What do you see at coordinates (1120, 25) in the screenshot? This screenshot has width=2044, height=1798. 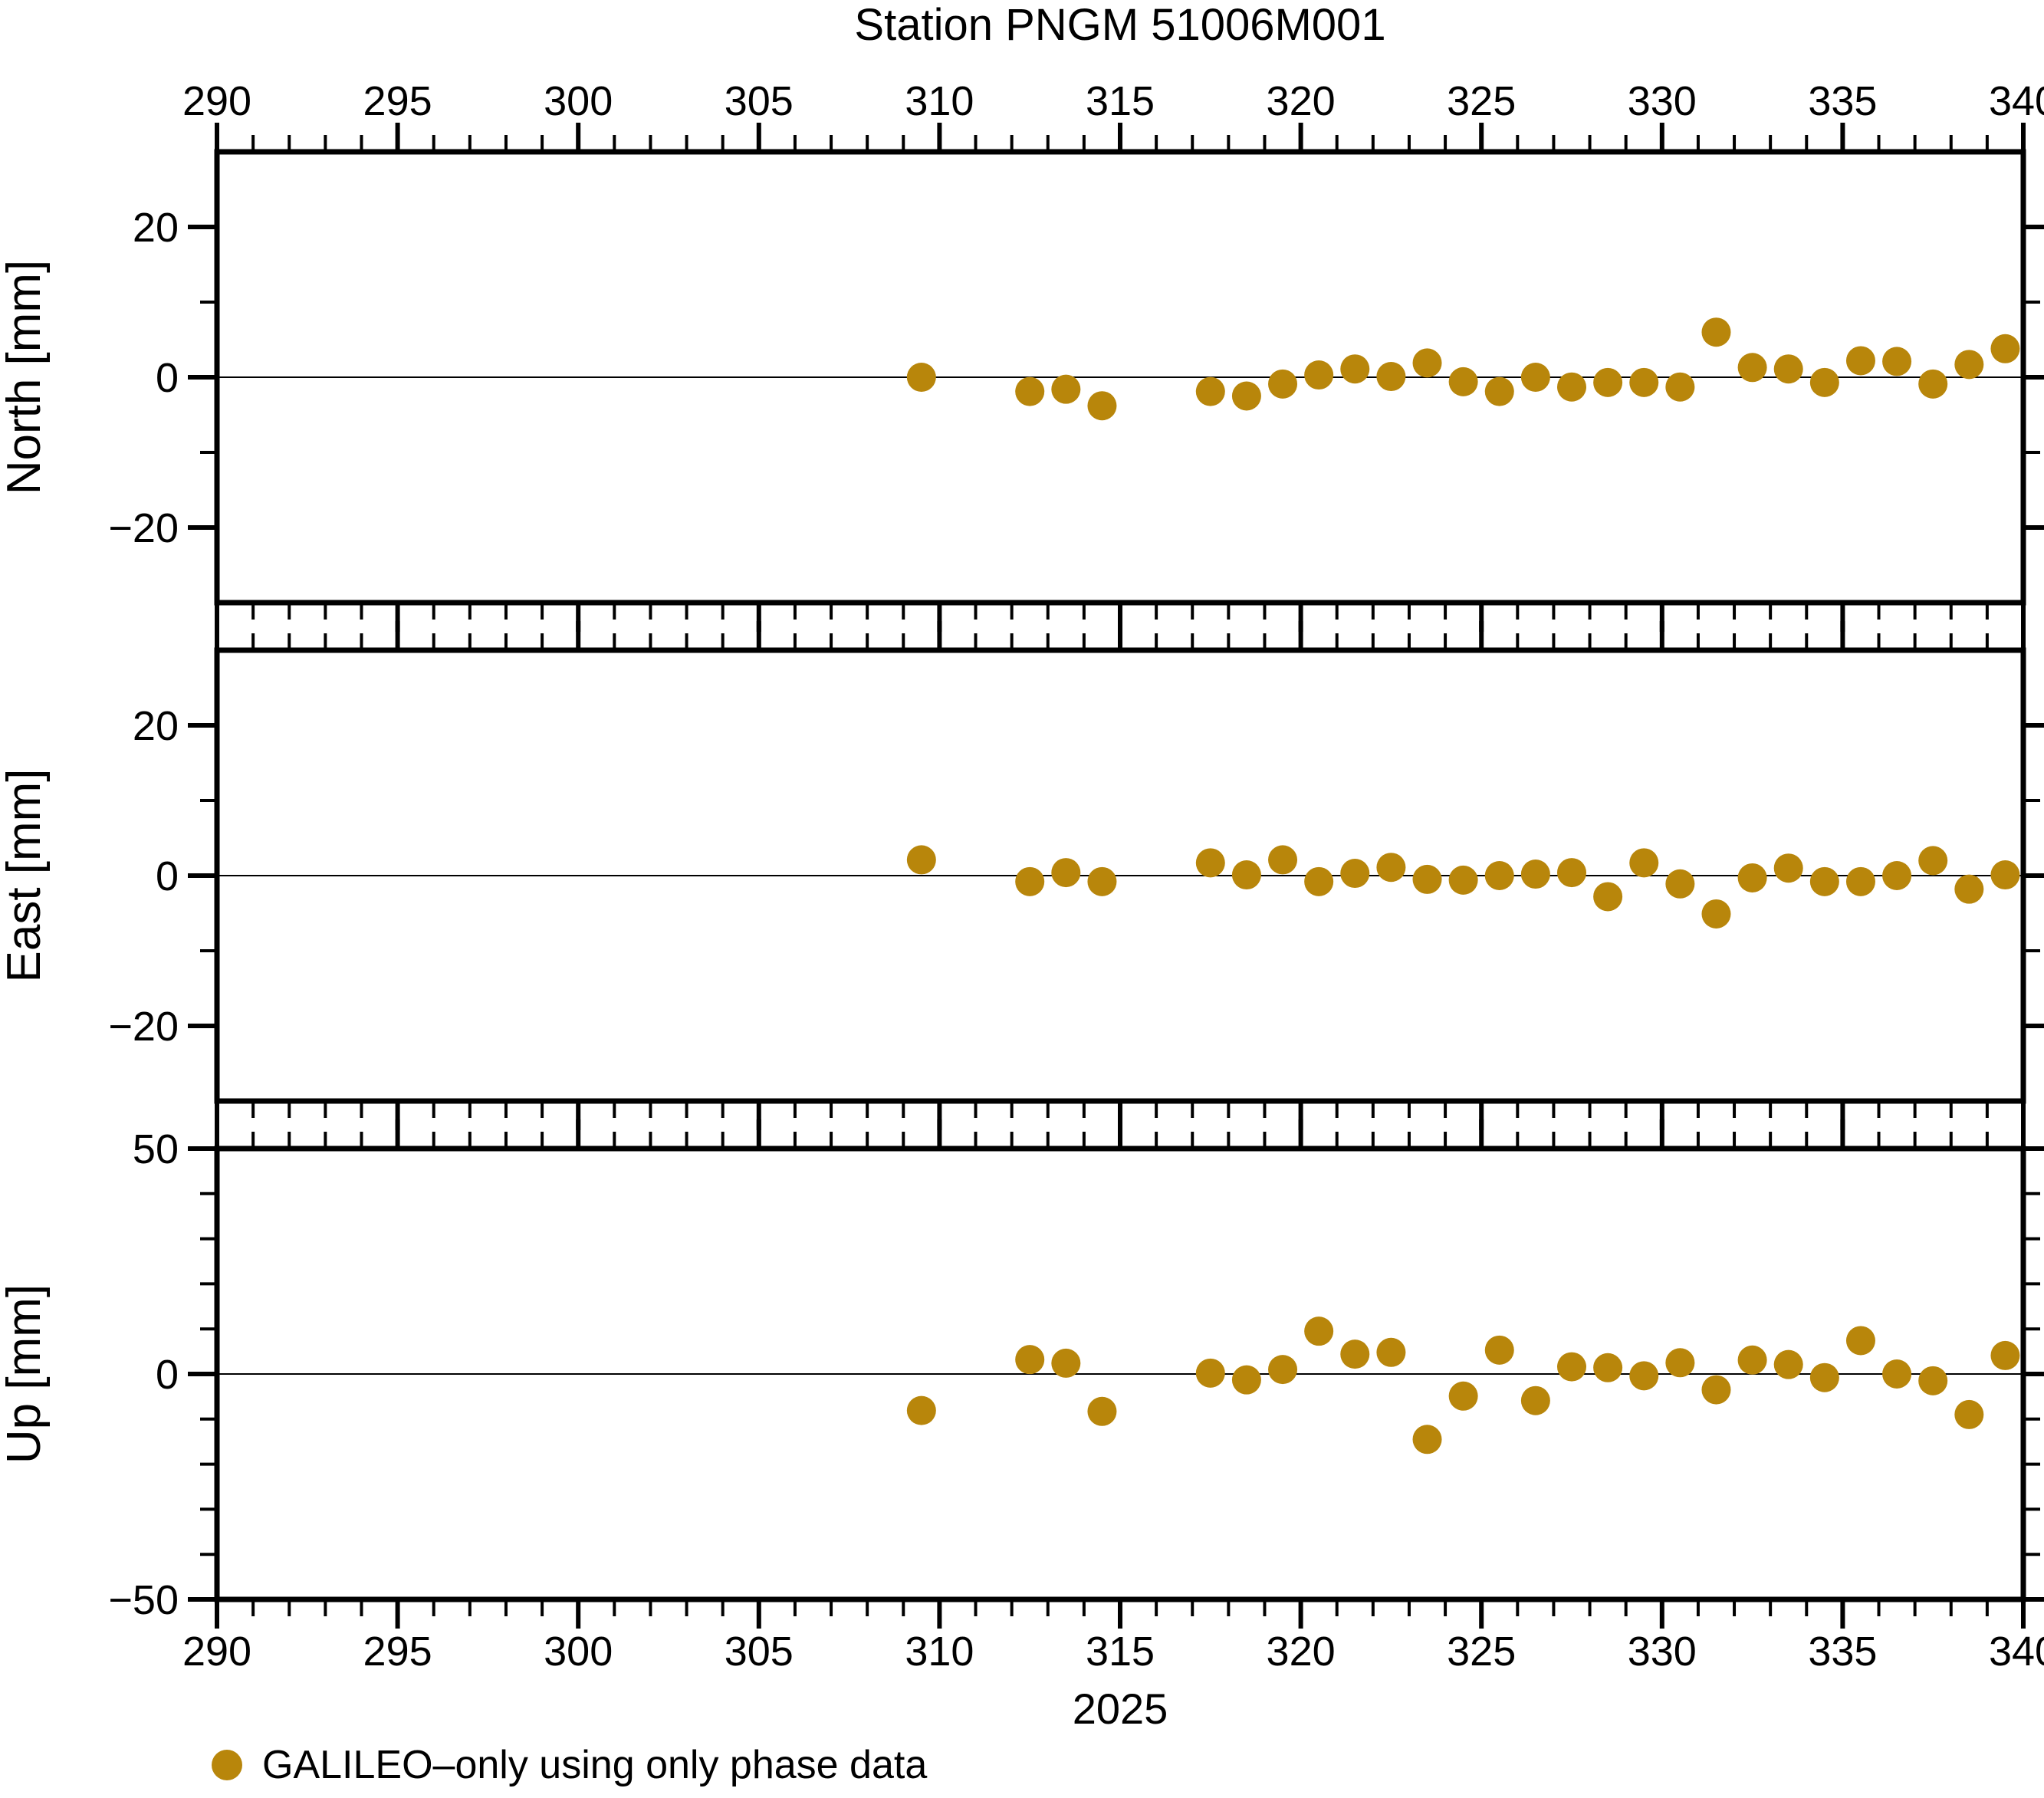 I see `page-title: Station PNGM 51006M001` at bounding box center [1120, 25].